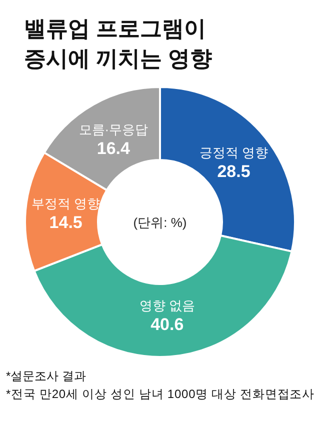  What do you see at coordinates (160, 394) in the screenshot?
I see `text: *전국 만20세 이상 성인 남녀 1000명 대상 전화면접조사` at bounding box center [160, 394].